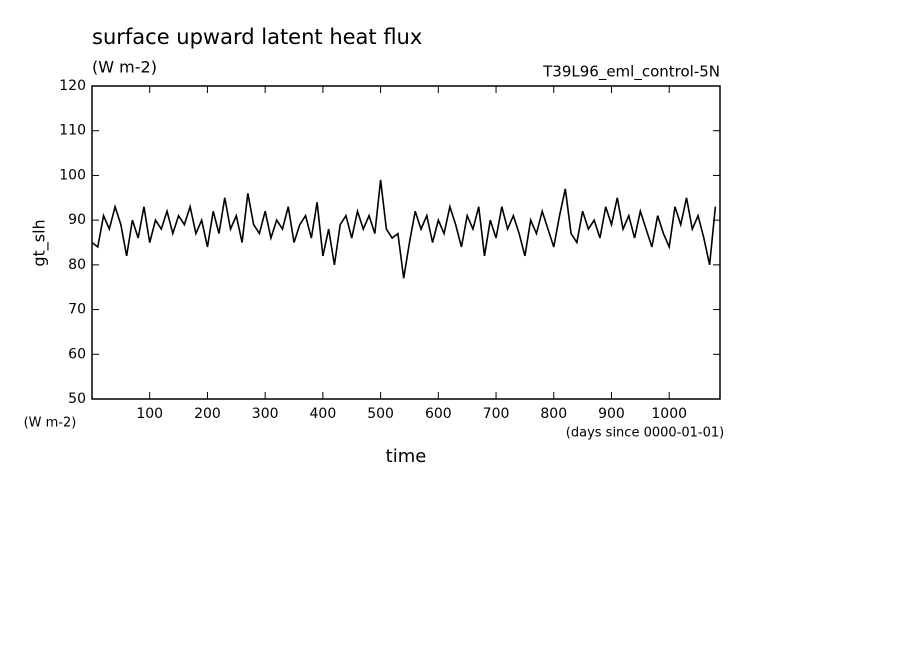 The width and height of the screenshot is (904, 654). I want to click on y-tick-label: 110, so click(72, 131).